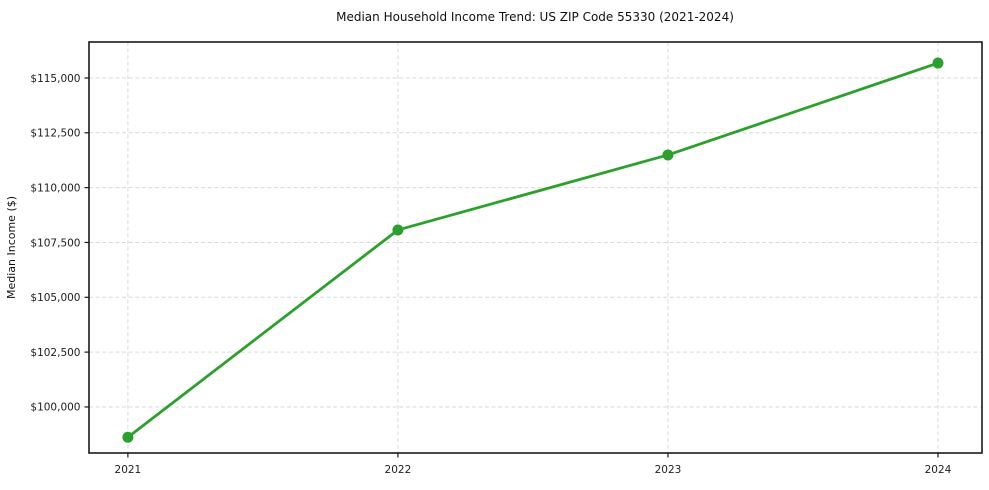 The image size is (989, 490). Describe the element at coordinates (55, 188) in the screenshot. I see `y-tick-label: $110,000` at that location.